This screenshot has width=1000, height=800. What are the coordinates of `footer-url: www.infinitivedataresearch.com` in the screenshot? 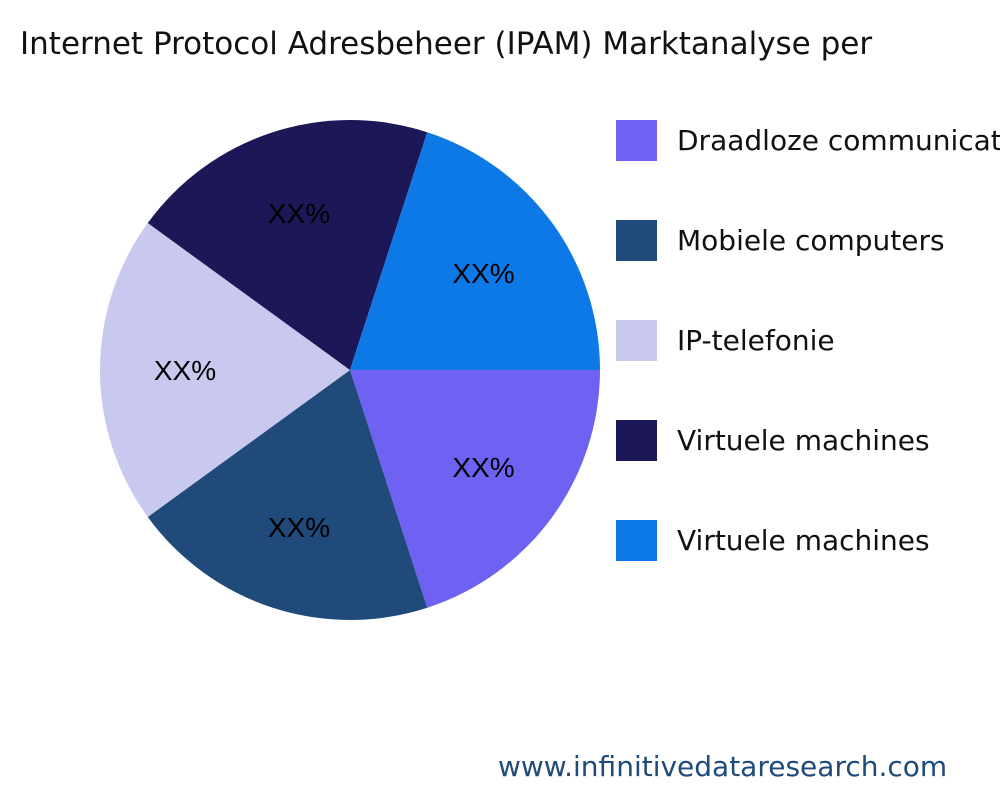 It's located at (723, 766).